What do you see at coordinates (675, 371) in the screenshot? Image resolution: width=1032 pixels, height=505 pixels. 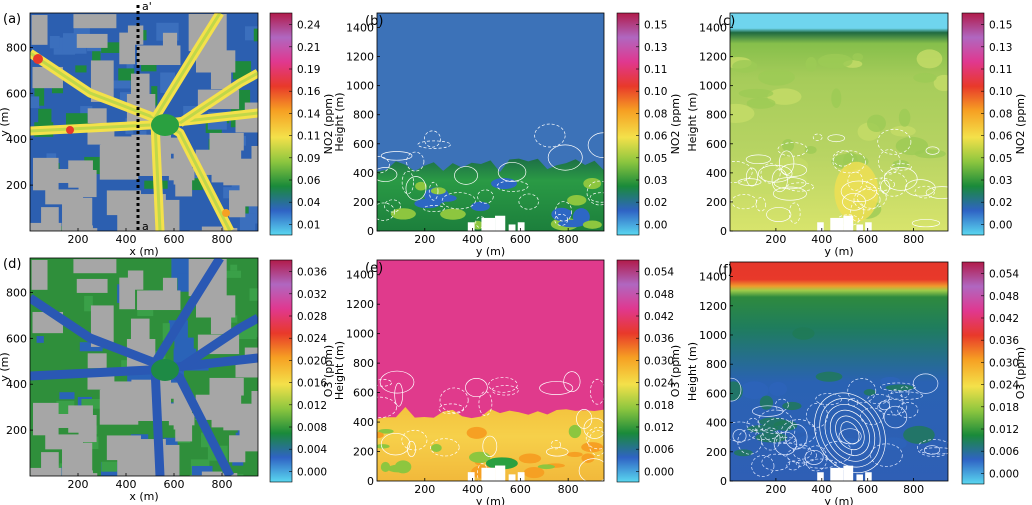 I see `colorbar-label: O3 (ppm)` at bounding box center [675, 371].